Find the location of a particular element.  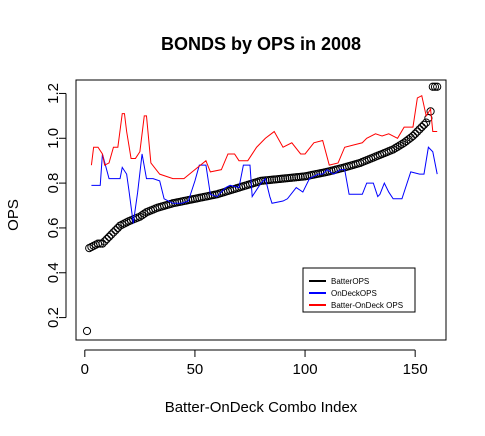

x-axis: 0 50 100 150 is located at coordinates (254, 363).